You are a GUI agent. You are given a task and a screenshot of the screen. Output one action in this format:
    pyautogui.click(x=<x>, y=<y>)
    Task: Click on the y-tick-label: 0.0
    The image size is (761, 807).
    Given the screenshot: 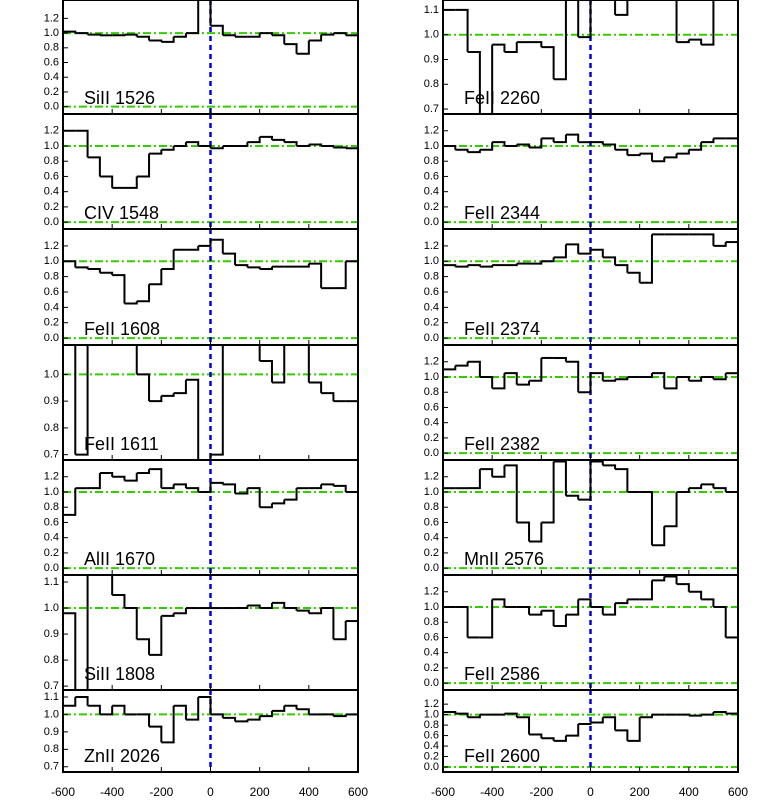 What is the action you would take?
    pyautogui.click(x=51, y=107)
    